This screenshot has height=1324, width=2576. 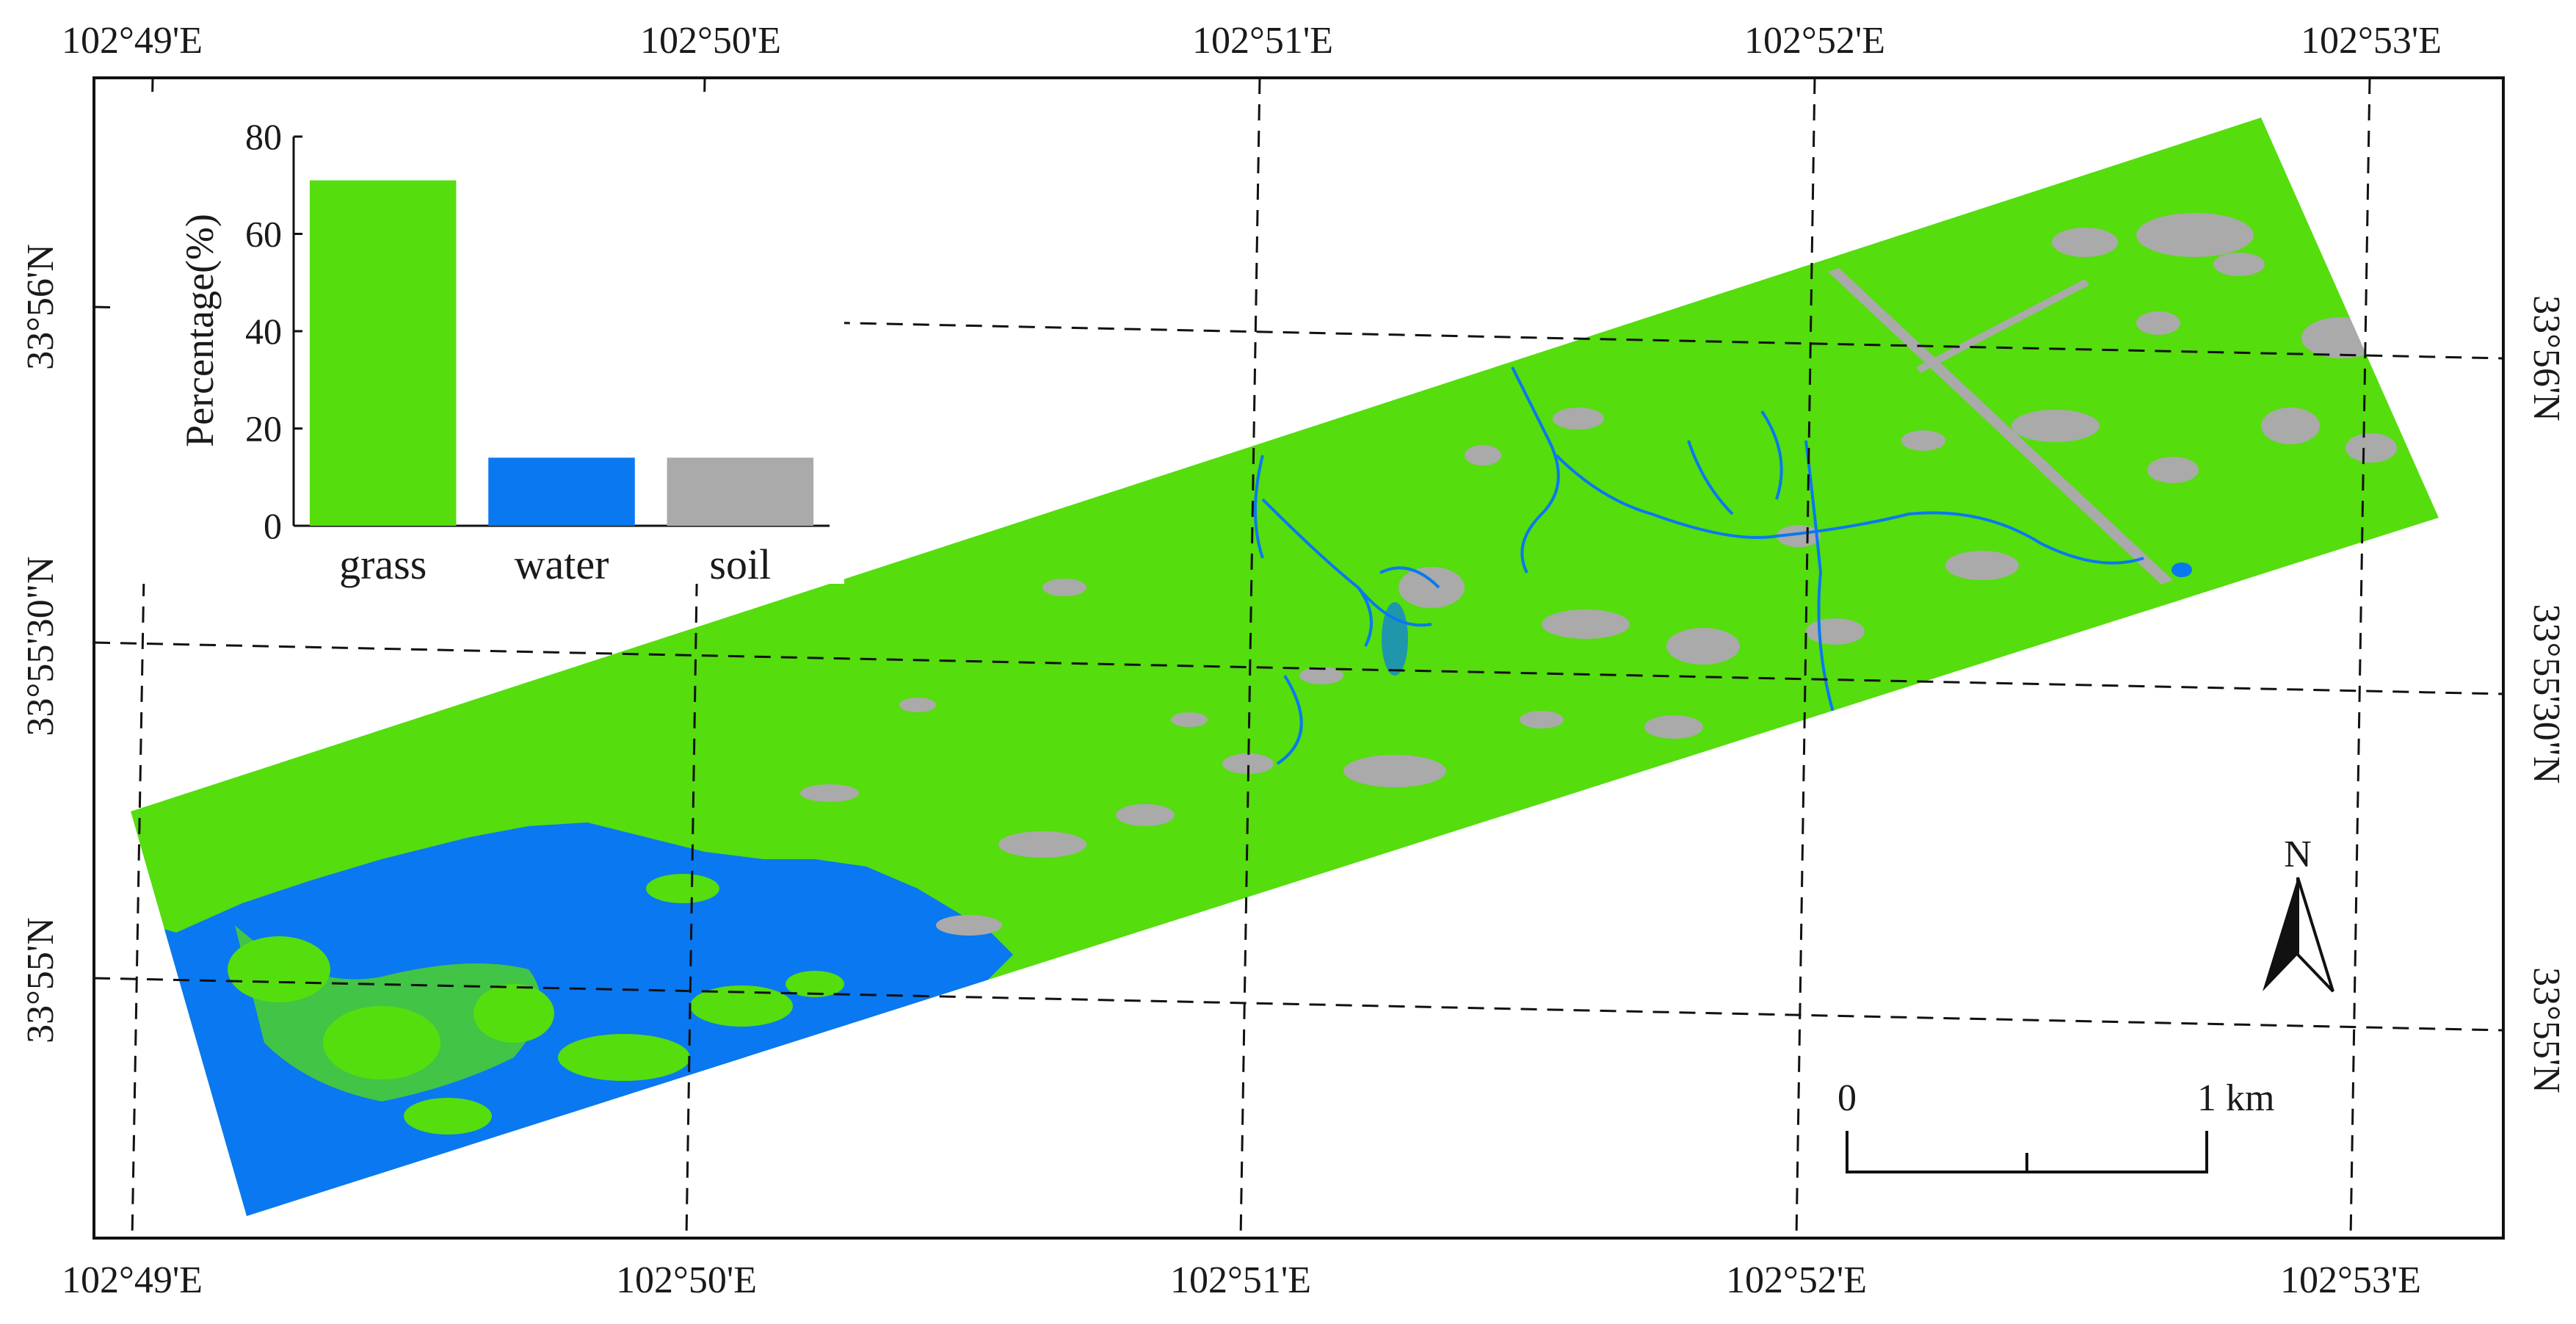 I want to click on scale-bar-unit: km, so click(x=2250, y=1098).